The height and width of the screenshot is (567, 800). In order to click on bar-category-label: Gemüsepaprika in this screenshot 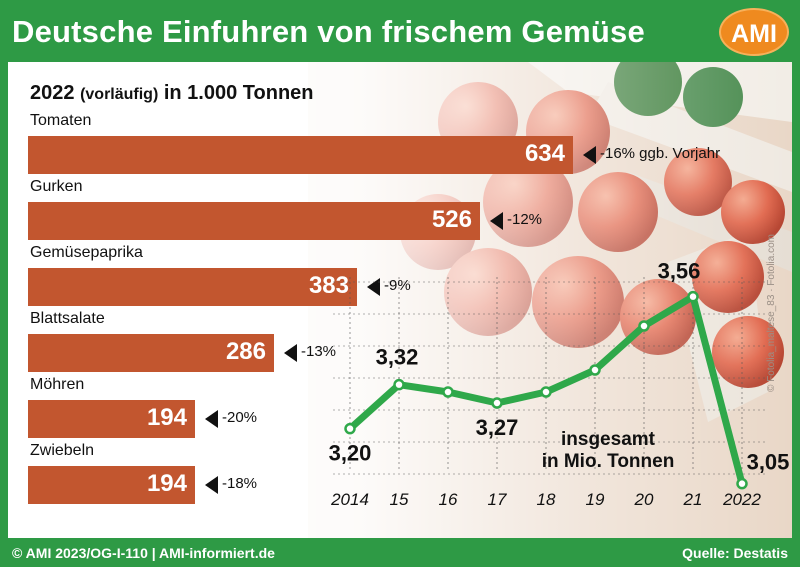, I will do `click(86, 252)`.